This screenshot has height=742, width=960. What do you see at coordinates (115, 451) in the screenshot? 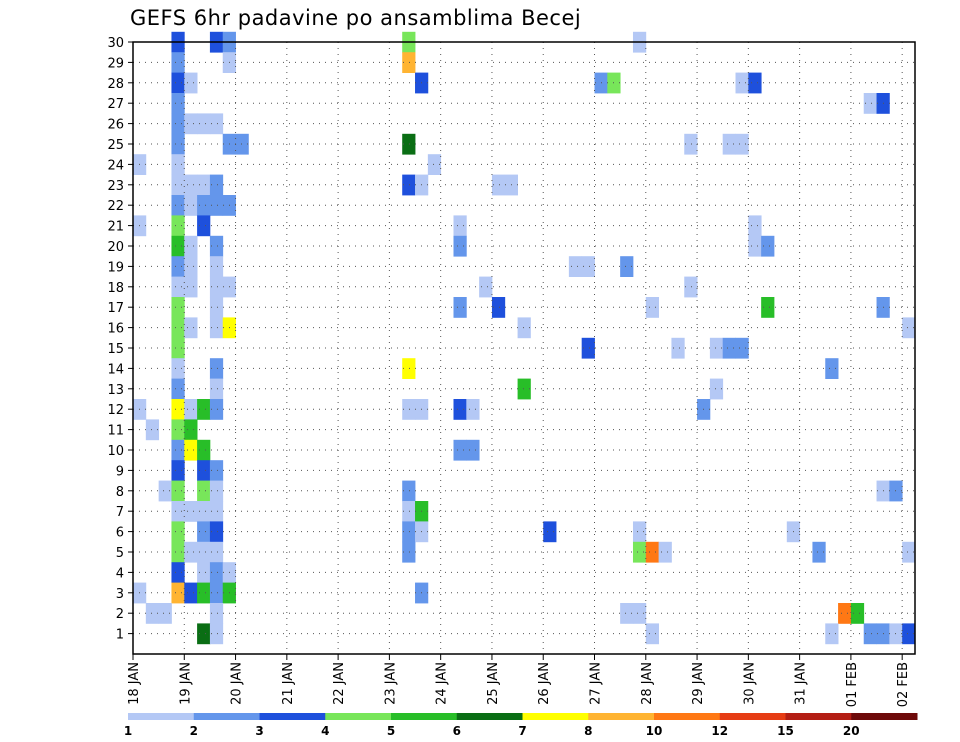
I see `y-tick-label: 10` at bounding box center [115, 451].